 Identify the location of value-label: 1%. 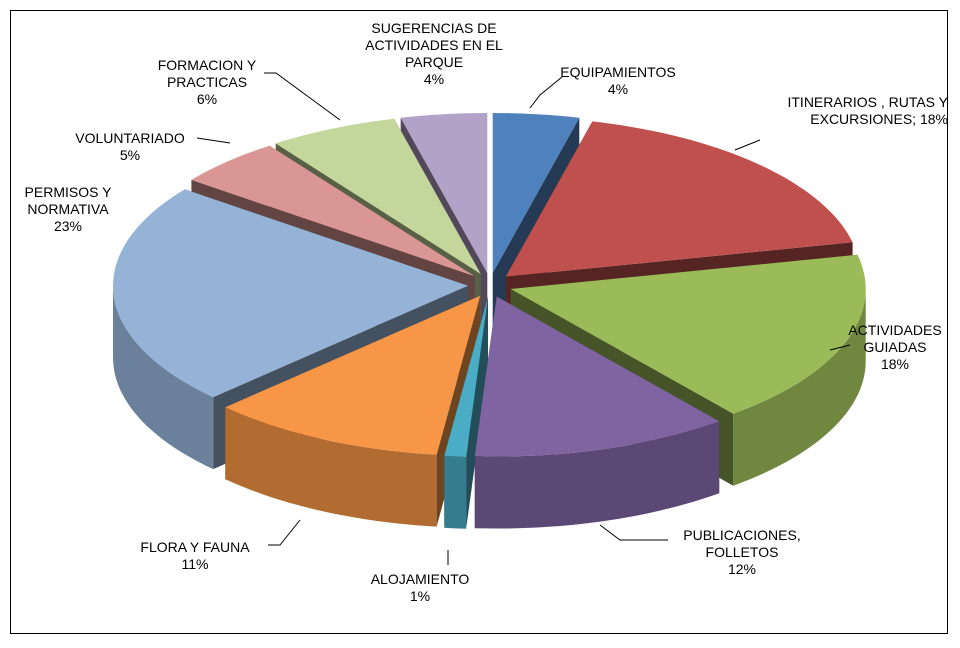
(420, 596).